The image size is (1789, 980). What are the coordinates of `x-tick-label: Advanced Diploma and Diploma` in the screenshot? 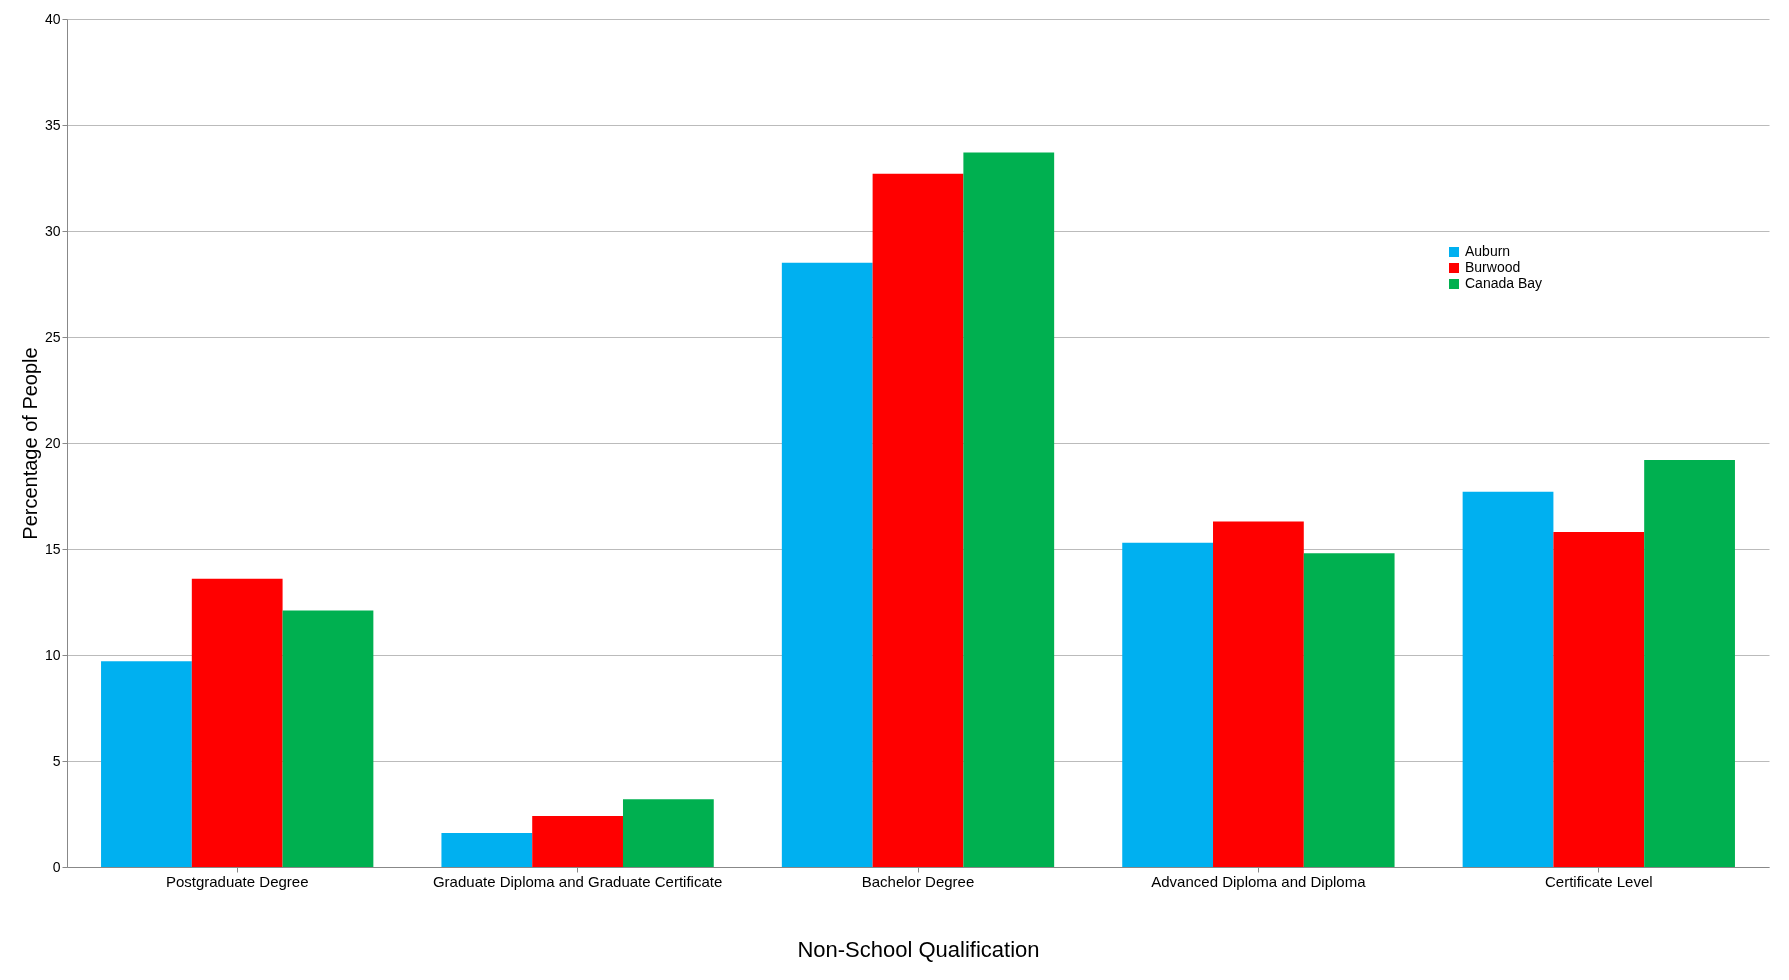 It's located at (1259, 881).